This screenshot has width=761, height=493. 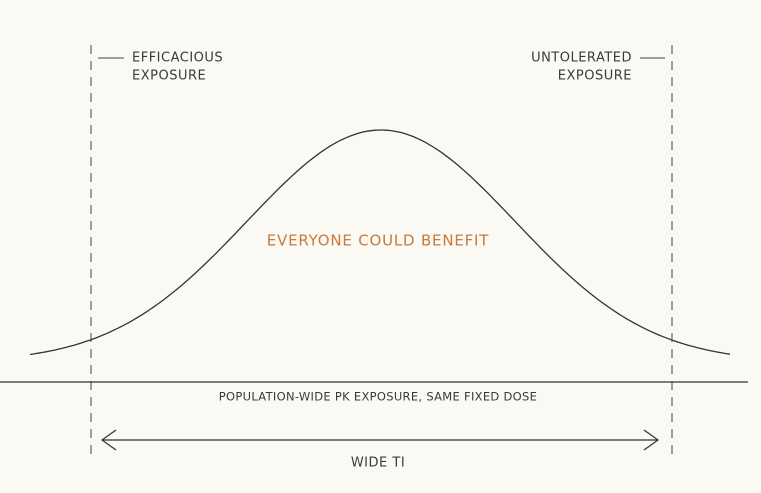 I want to click on left-label-line: EXPOSURE, so click(x=169, y=76).